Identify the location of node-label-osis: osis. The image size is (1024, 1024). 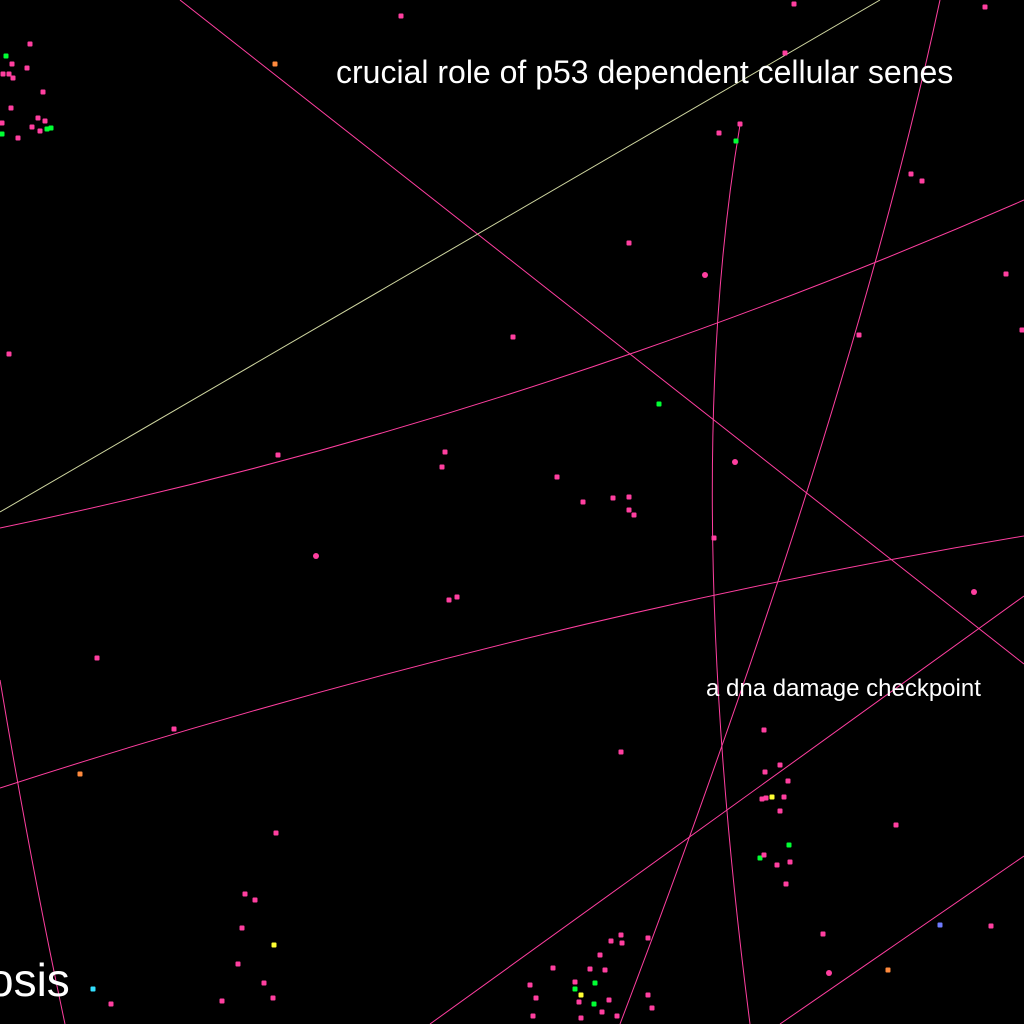
(35, 980).